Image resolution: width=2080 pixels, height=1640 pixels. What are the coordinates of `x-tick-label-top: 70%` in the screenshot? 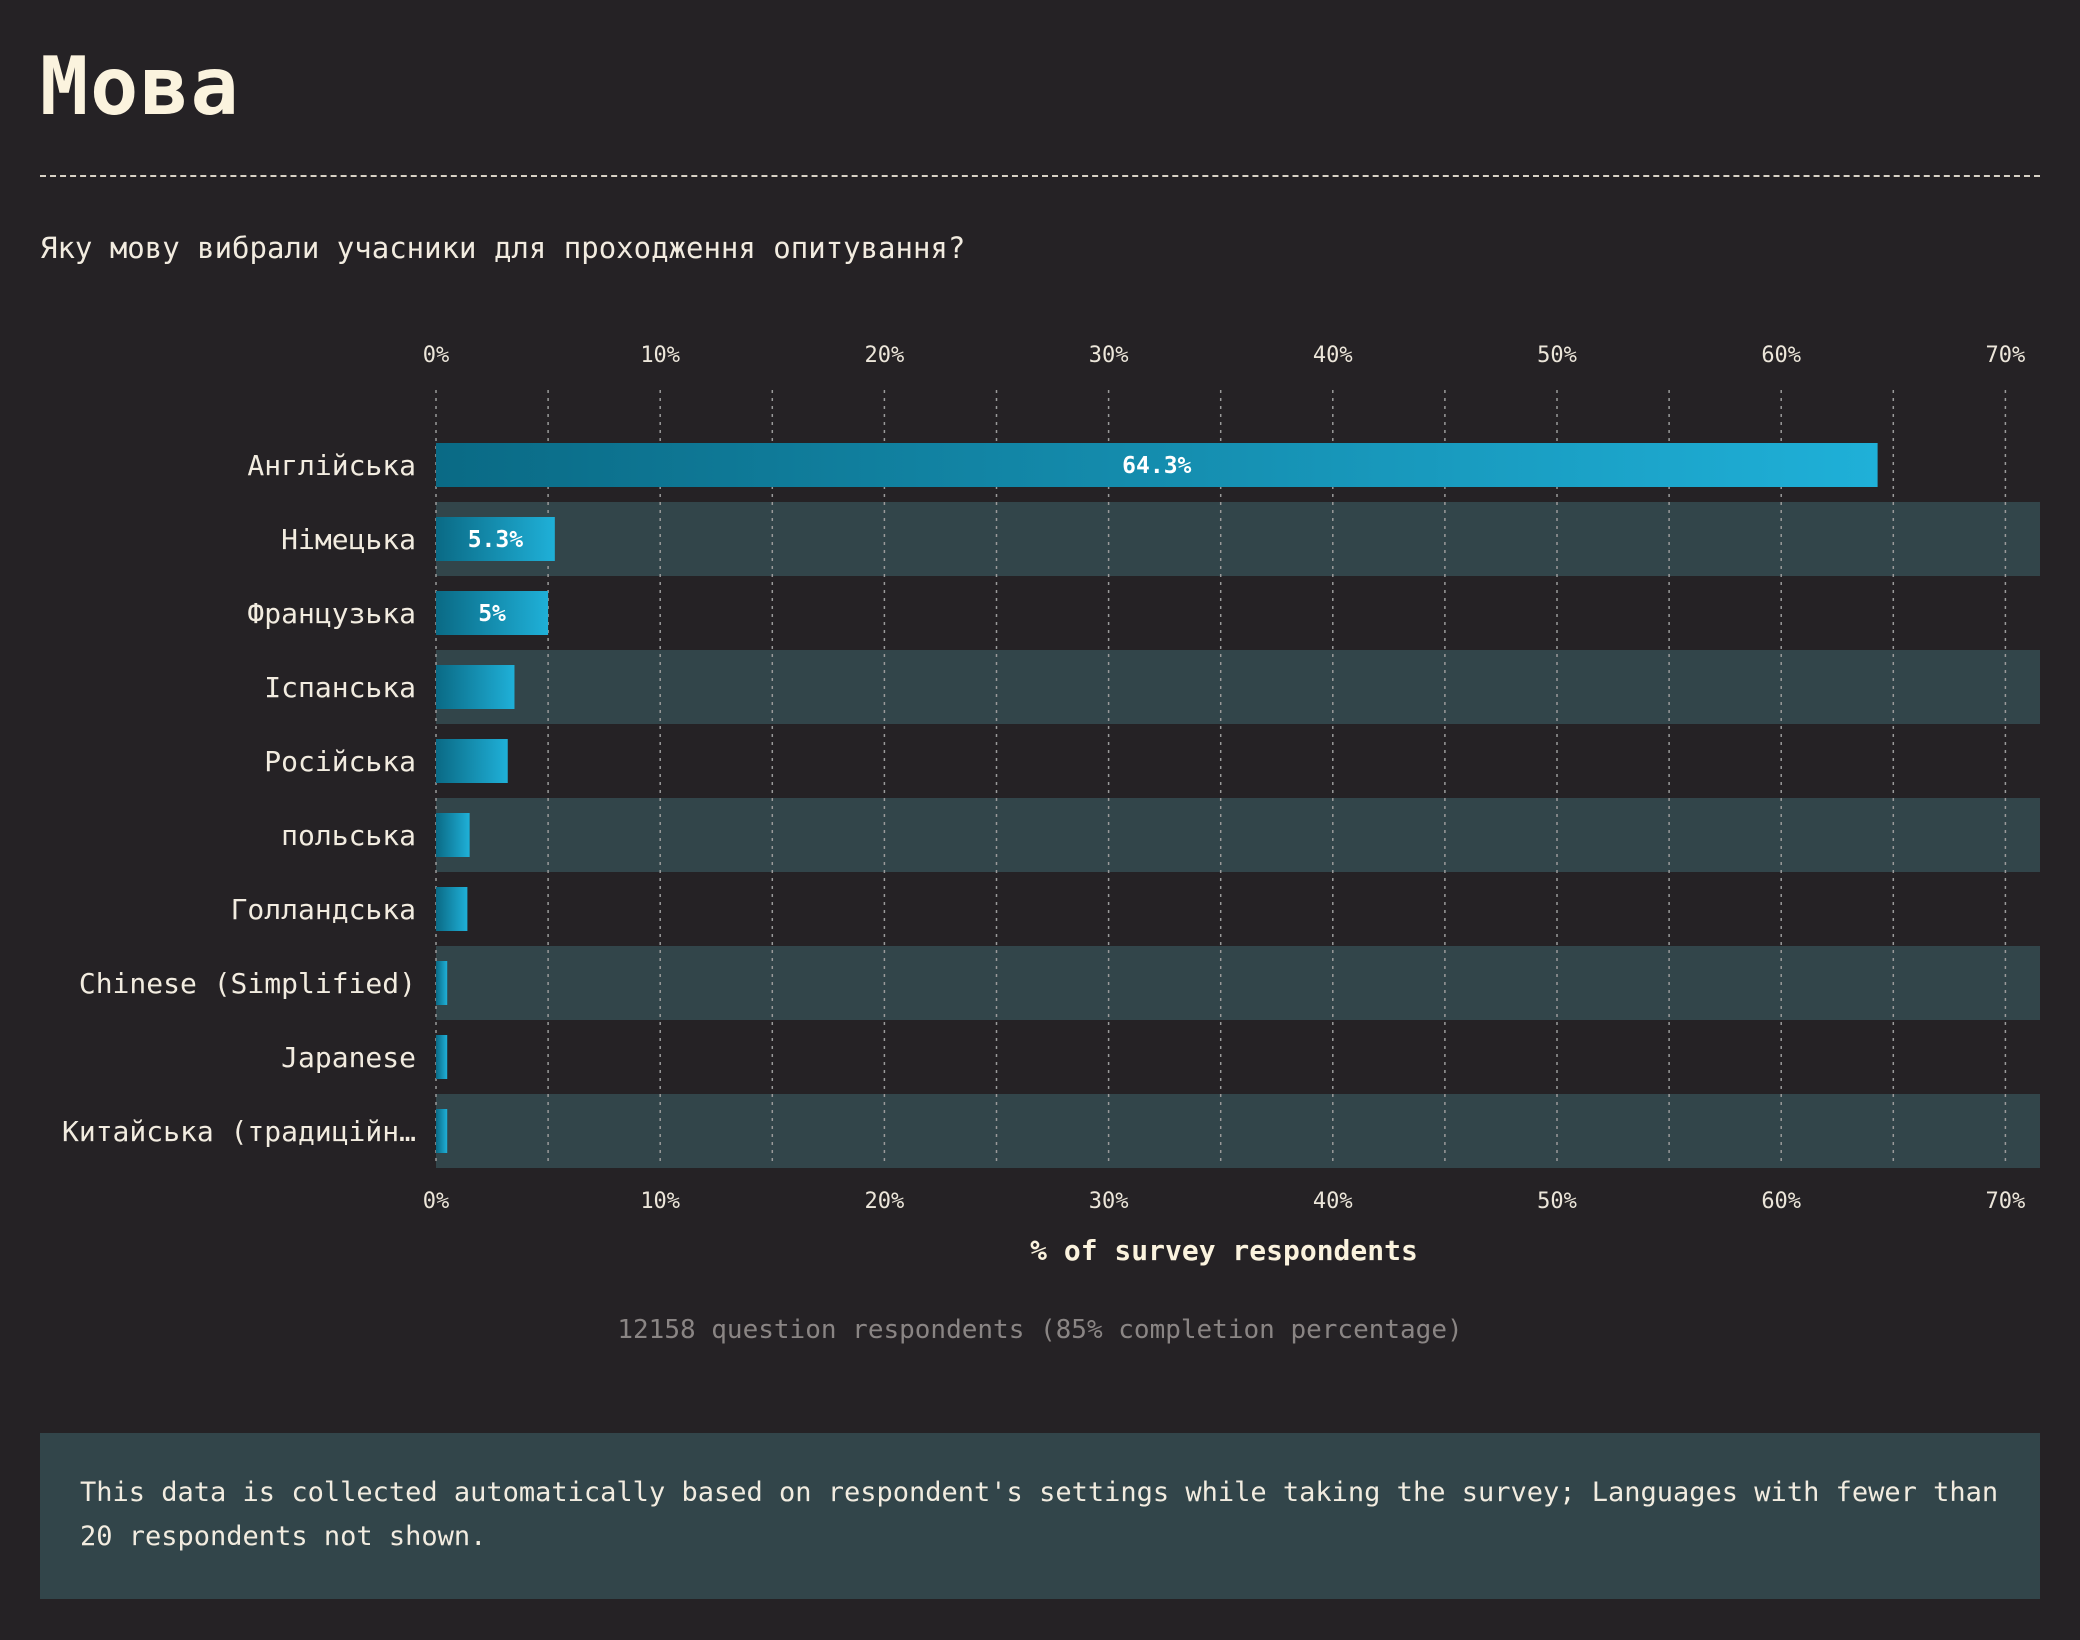 It's located at (2006, 355).